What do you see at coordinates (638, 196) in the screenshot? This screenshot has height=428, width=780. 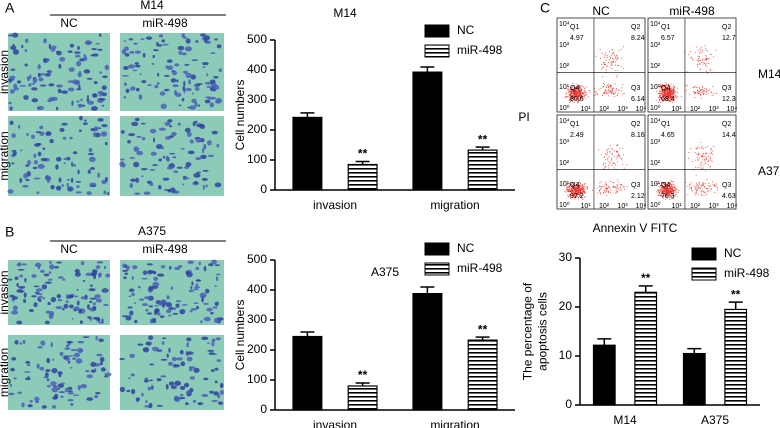 I see `quadrant-value: 2.12` at bounding box center [638, 196].